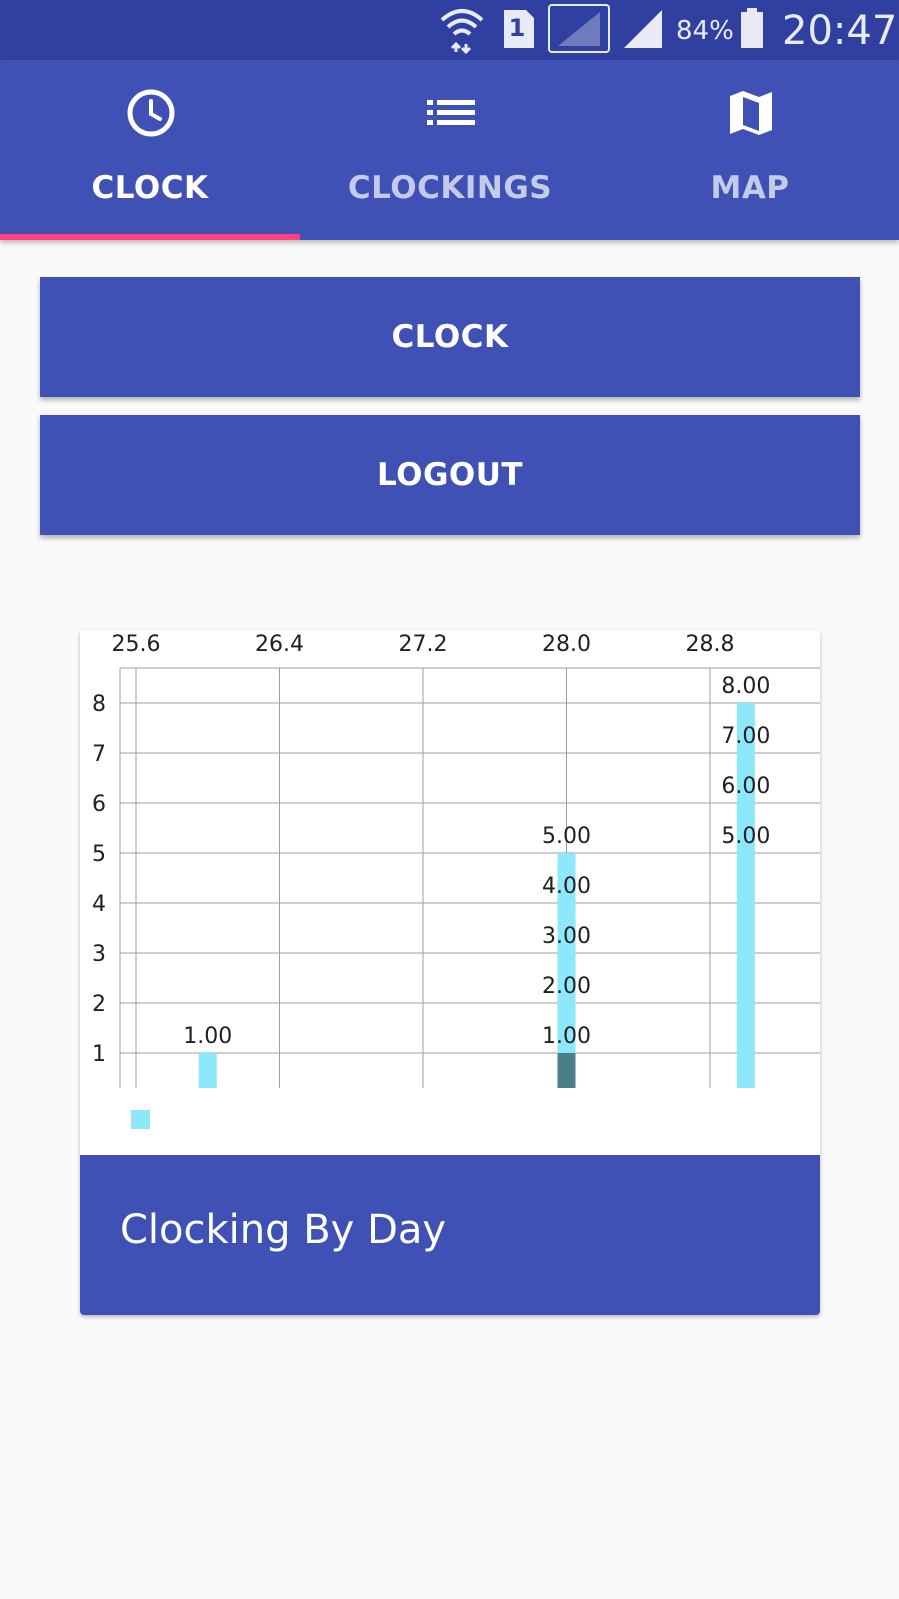  What do you see at coordinates (566, 986) in the screenshot?
I see `data-label: 2.00` at bounding box center [566, 986].